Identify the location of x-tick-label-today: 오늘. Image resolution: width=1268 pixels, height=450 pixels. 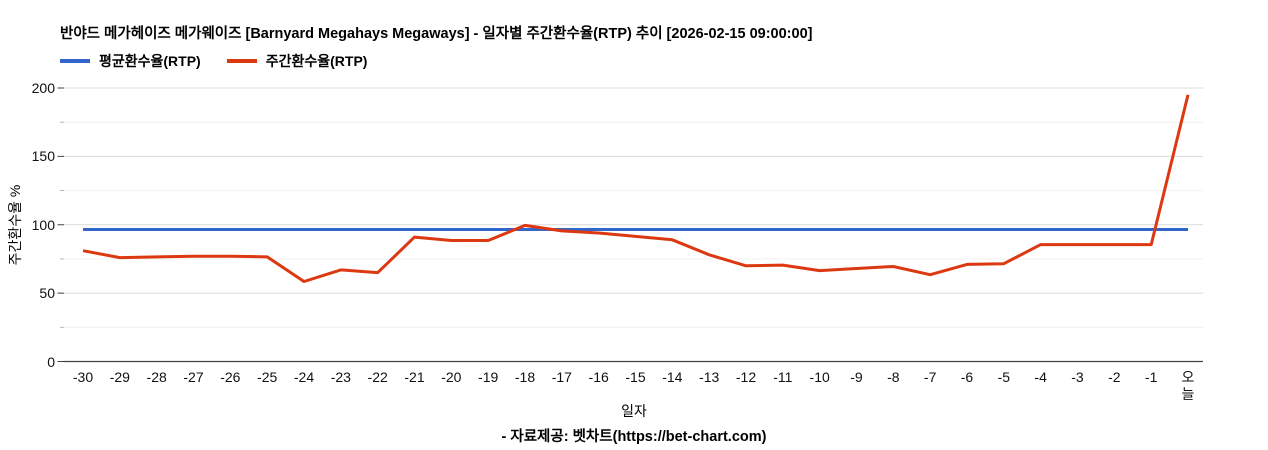
(1188, 385).